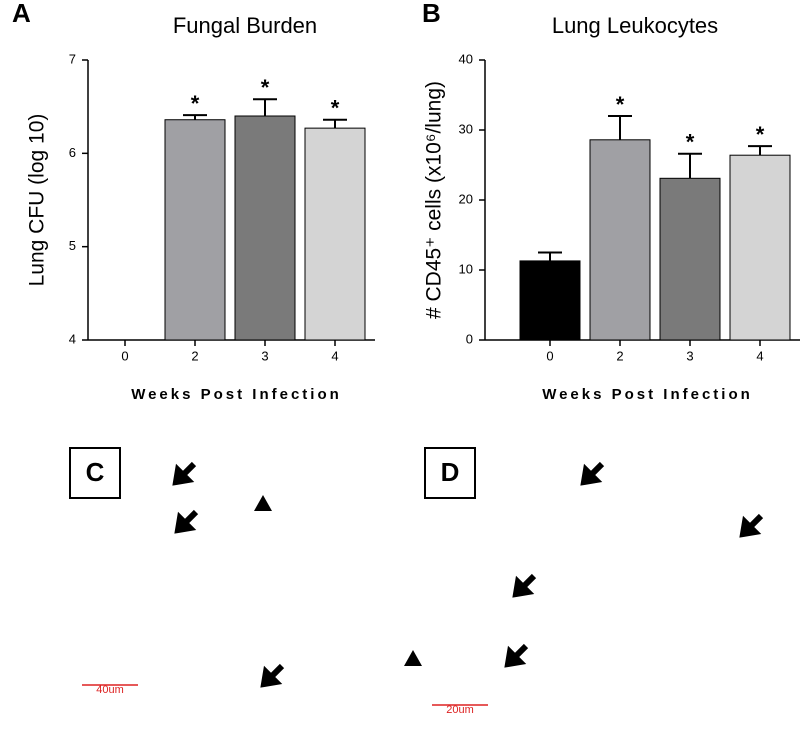 The image size is (800, 733). Describe the element at coordinates (466, 58) in the screenshot. I see `y-tick-label: 40` at that location.